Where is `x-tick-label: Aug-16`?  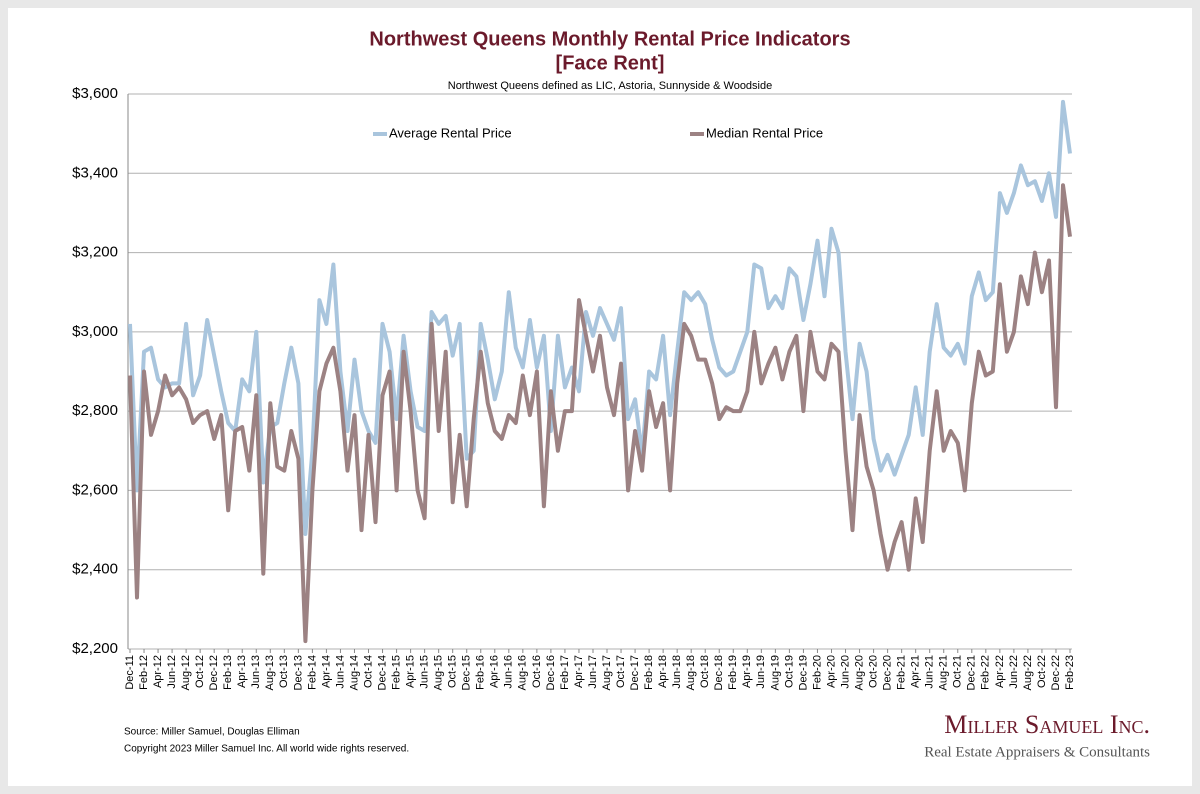
x-tick-label: Aug-16 is located at coordinates (523, 672).